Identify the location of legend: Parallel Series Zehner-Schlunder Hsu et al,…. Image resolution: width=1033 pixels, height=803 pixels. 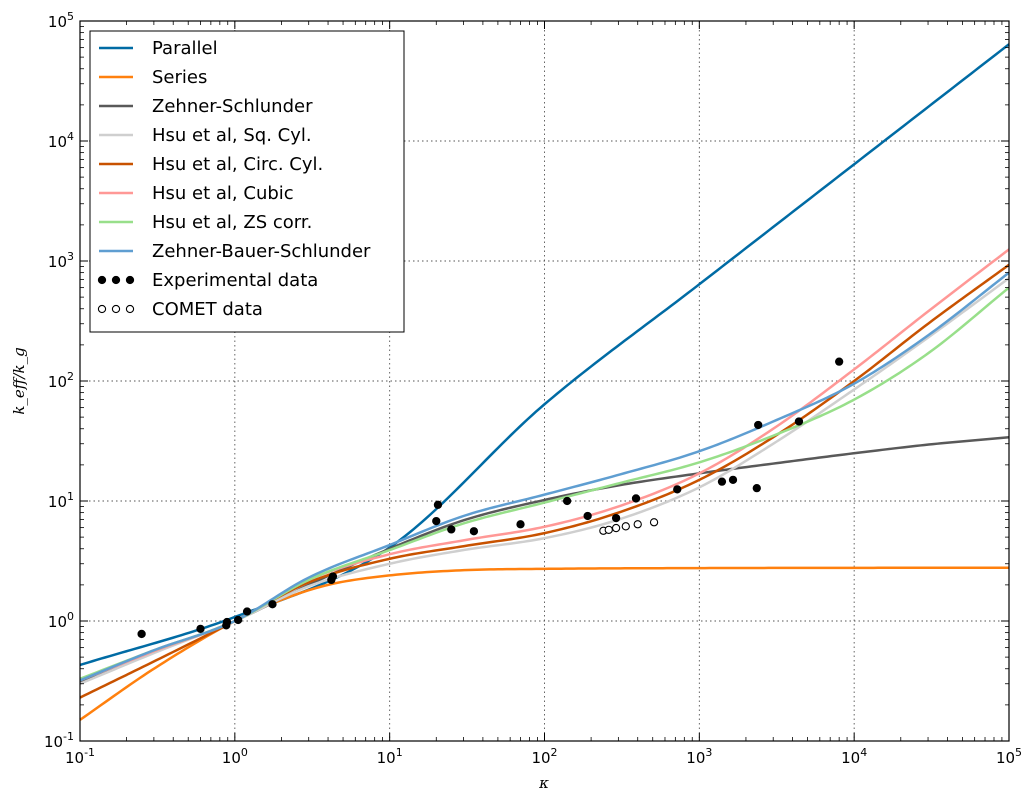
(247, 181).